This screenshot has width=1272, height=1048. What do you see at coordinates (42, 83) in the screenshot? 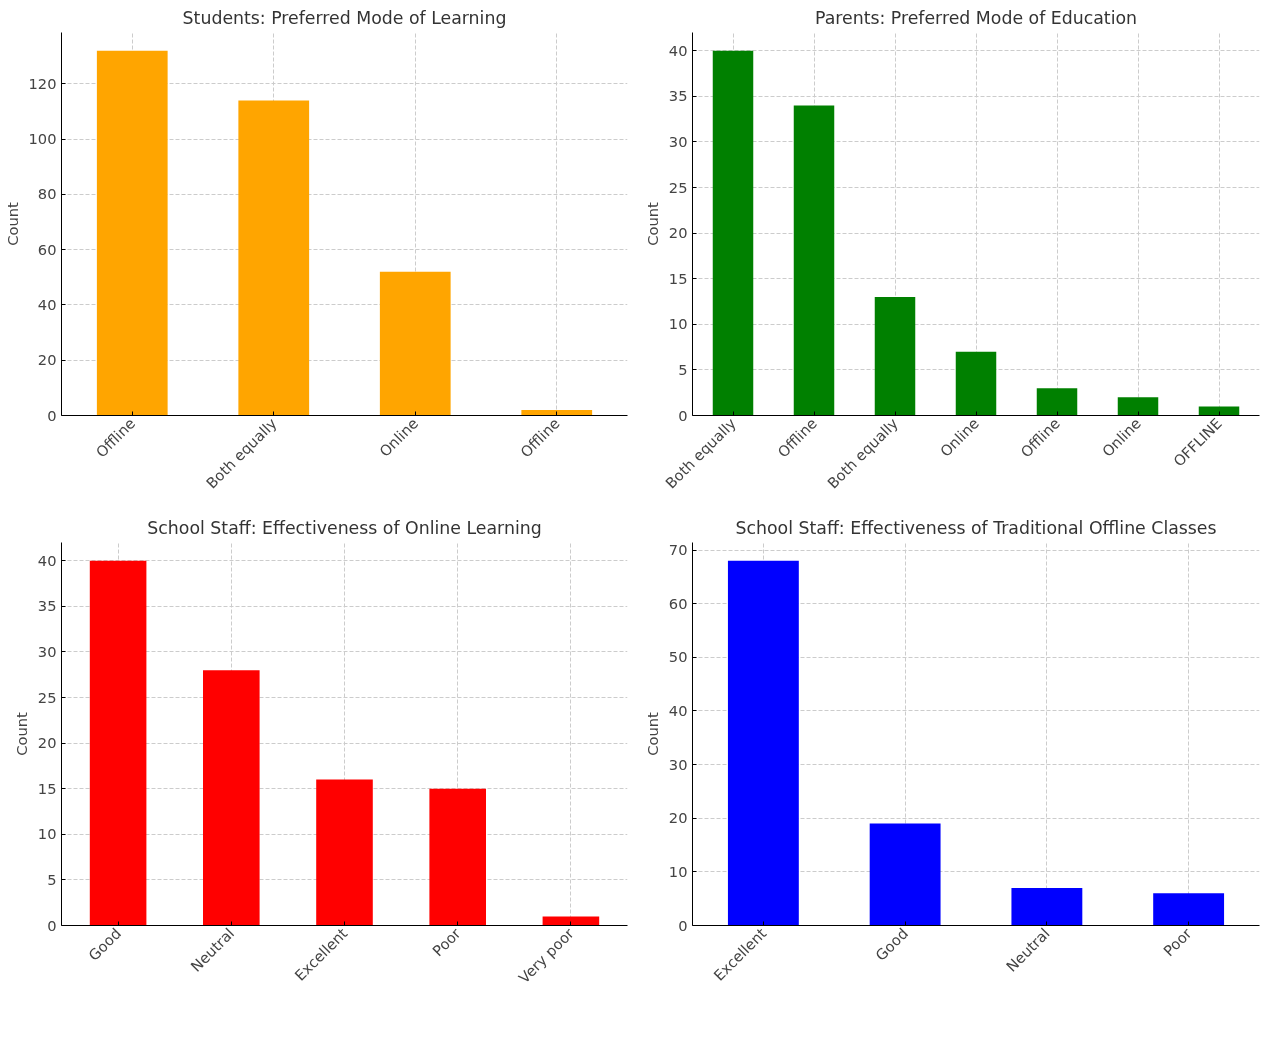
I see `y-tick-label: 120` at bounding box center [42, 83].